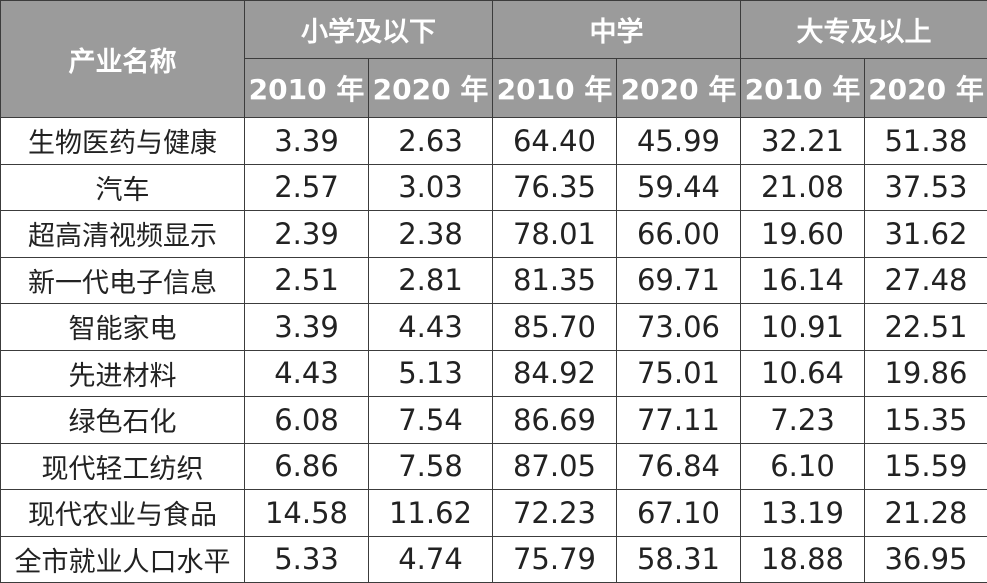 The image size is (987, 583). Describe the element at coordinates (926, 141) in the screenshot. I see `value-cell: 51.38` at that location.